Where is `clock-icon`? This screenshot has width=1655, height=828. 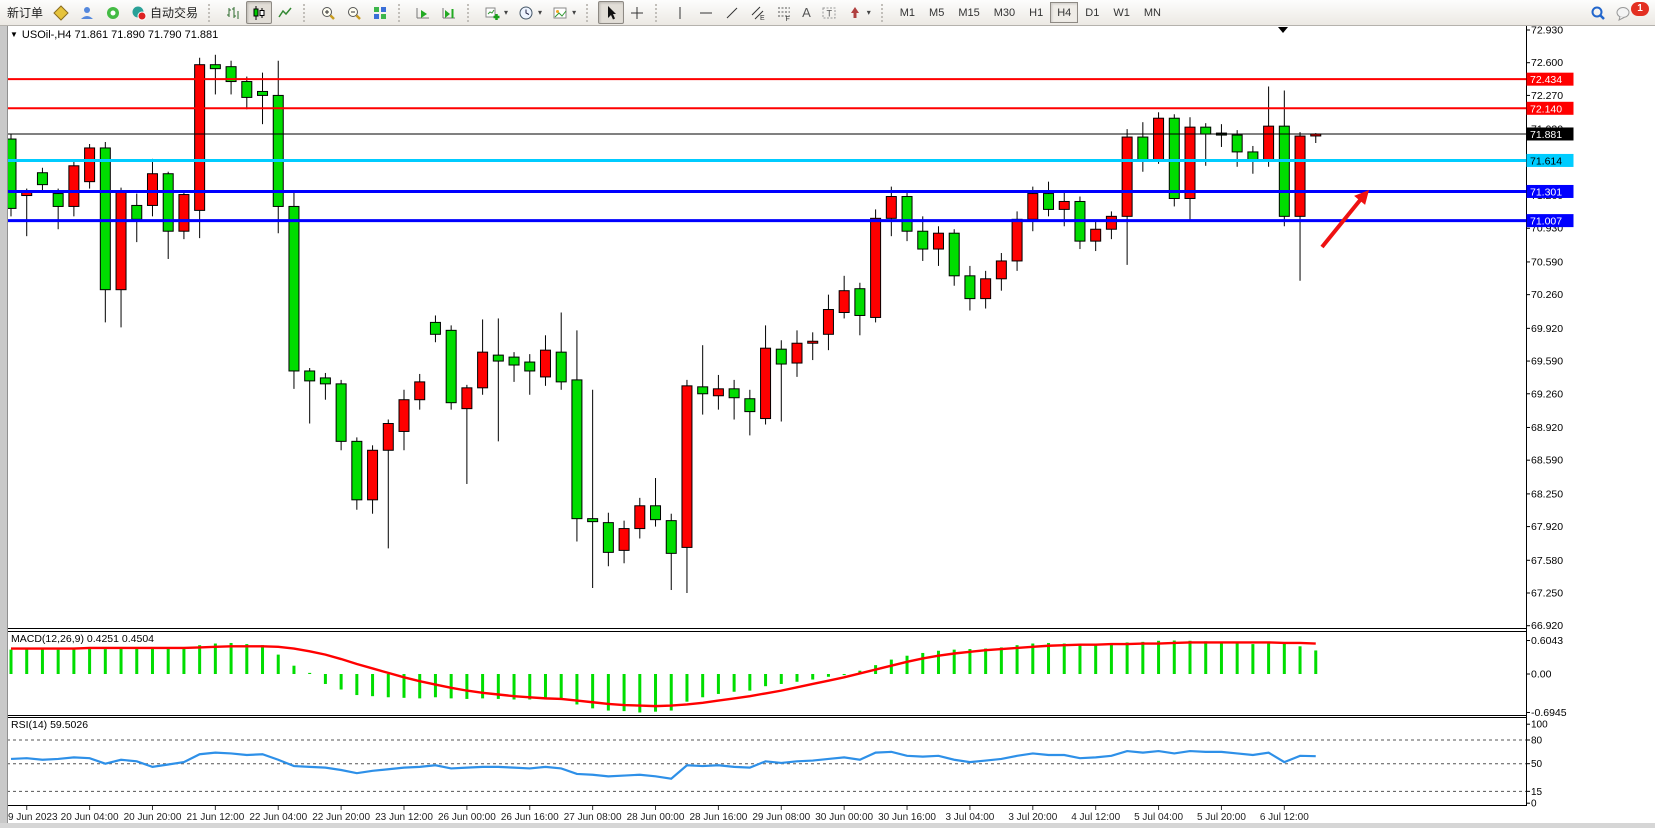
clock-icon is located at coordinates (526, 12).